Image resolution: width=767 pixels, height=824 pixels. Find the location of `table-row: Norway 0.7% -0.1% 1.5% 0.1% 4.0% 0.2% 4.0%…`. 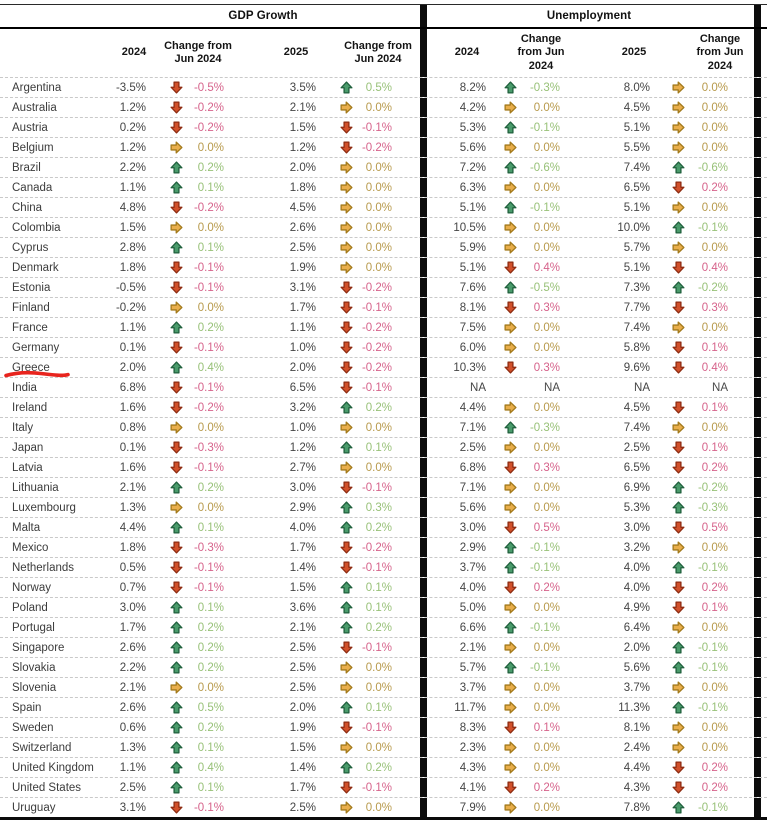

table-row: Norway 0.7% -0.1% 1.5% 0.1% 4.0% 0.2% 4.0%… is located at coordinates (383, 587).